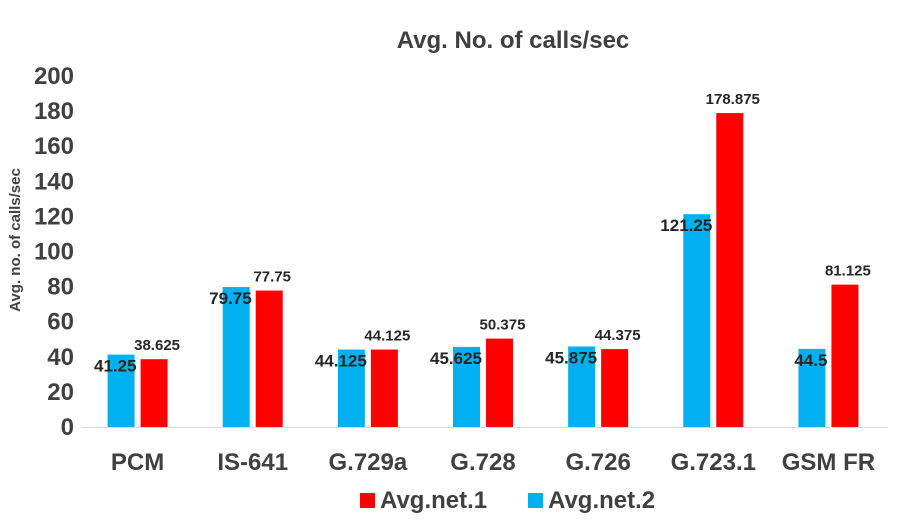 This screenshot has height=528, width=908. What do you see at coordinates (54, 216) in the screenshot?
I see `y-tick-label: 120` at bounding box center [54, 216].